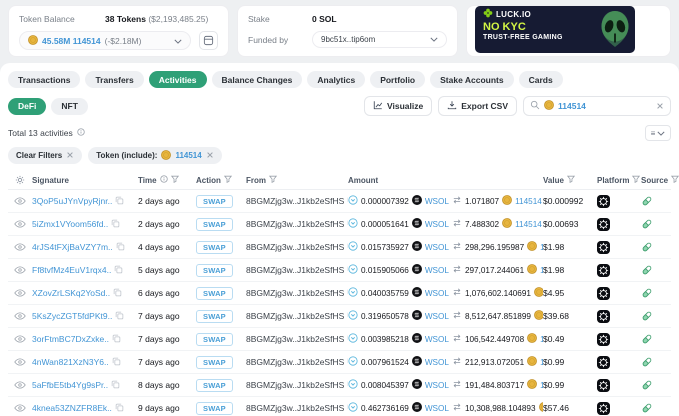 The width and height of the screenshot is (679, 416). Describe the element at coordinates (72, 270) in the screenshot. I see `signature-link: Ff8tvfMz4EuV1rqx4..` at that location.